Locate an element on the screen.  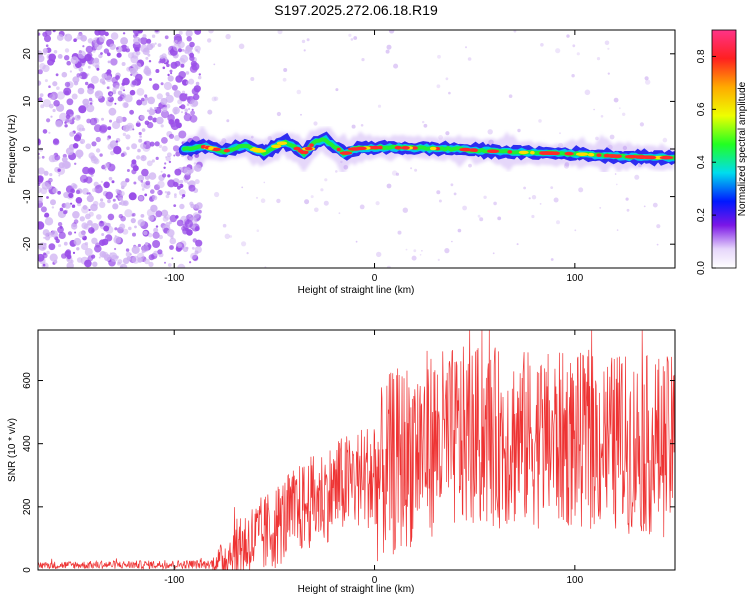
spectrogram-ytick-label: 10 is located at coordinates (27, 101).